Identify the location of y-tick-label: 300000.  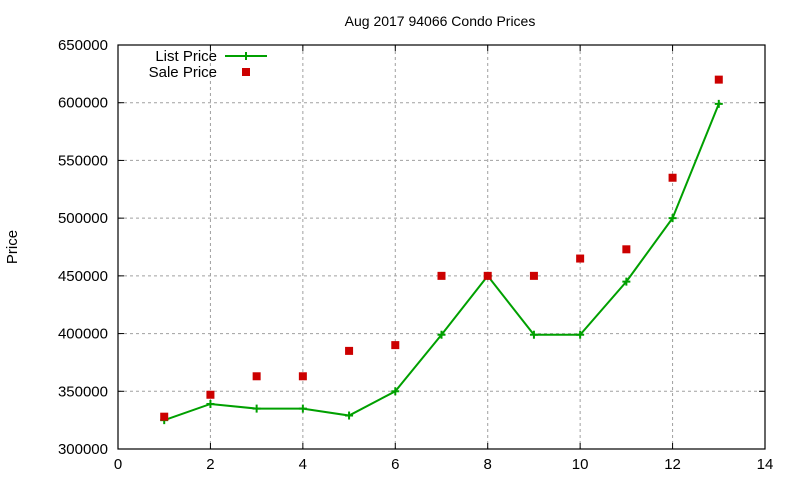
(83, 449).